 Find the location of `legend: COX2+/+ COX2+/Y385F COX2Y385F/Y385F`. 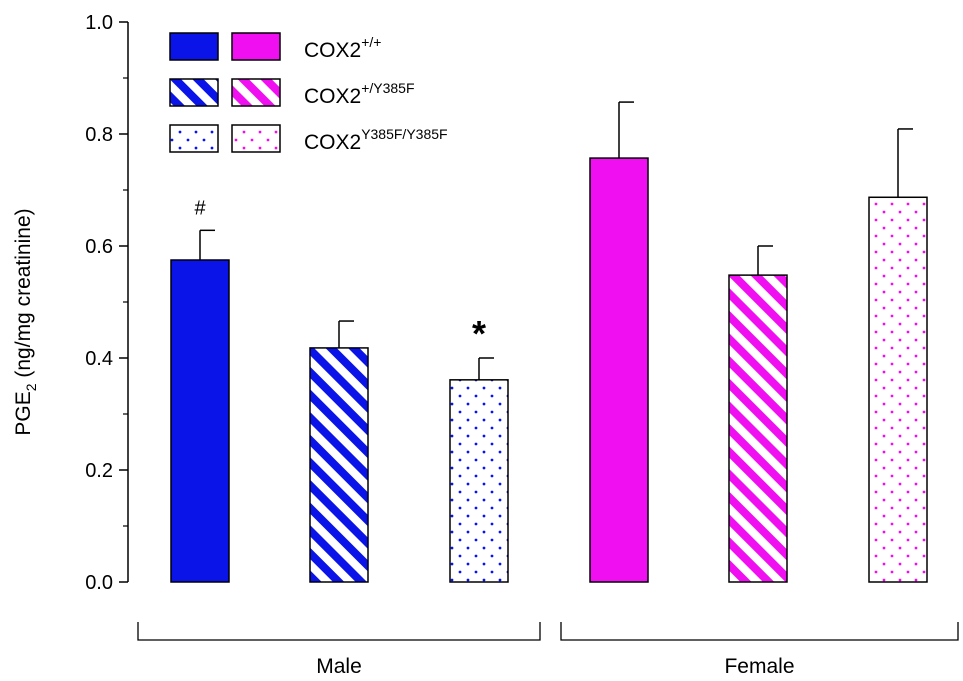

legend: COX2+/+ COX2+/Y385F COX2Y385F/Y385F is located at coordinates (308, 93).